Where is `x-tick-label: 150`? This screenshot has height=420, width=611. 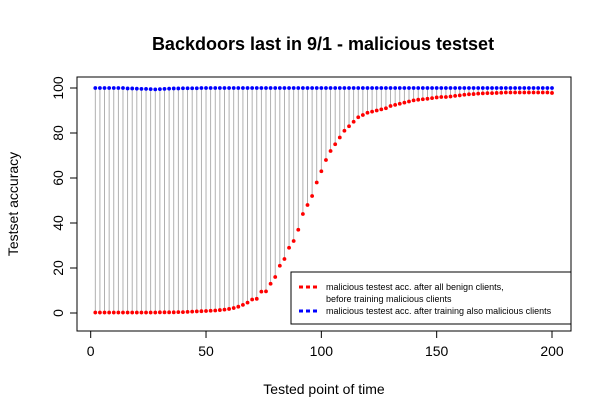
x-tick-label: 150 is located at coordinates (437, 351).